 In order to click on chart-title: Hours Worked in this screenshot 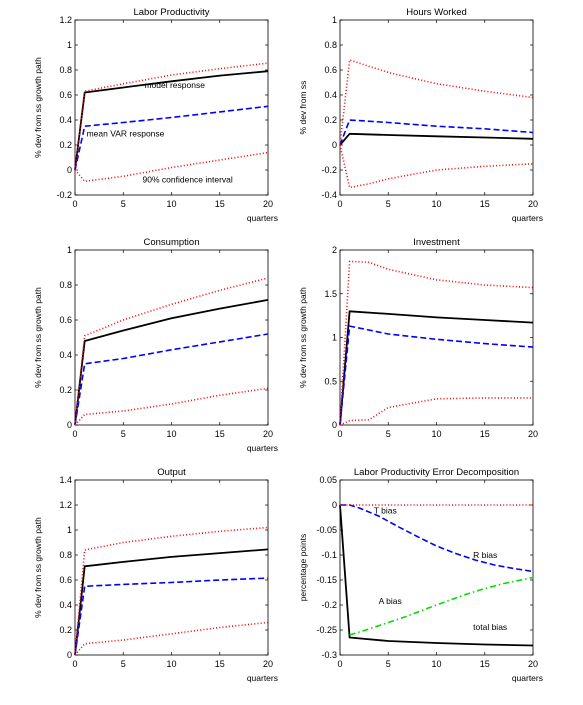, I will do `click(436, 12)`.